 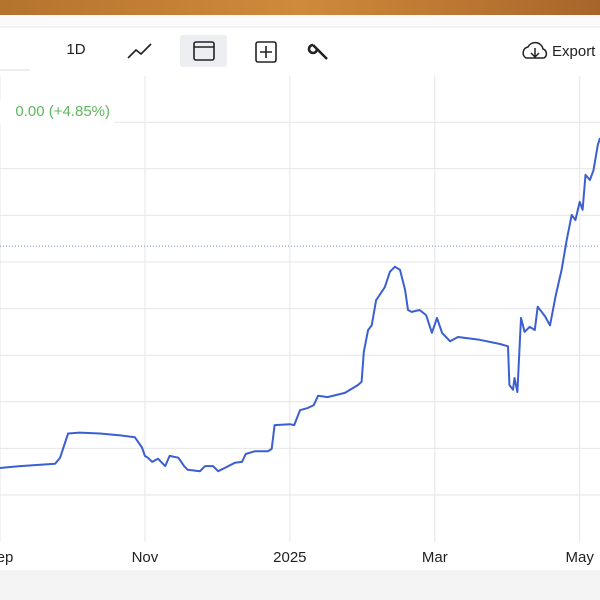 What do you see at coordinates (6, 557) in the screenshot?
I see `x-tick-label: Sep` at bounding box center [6, 557].